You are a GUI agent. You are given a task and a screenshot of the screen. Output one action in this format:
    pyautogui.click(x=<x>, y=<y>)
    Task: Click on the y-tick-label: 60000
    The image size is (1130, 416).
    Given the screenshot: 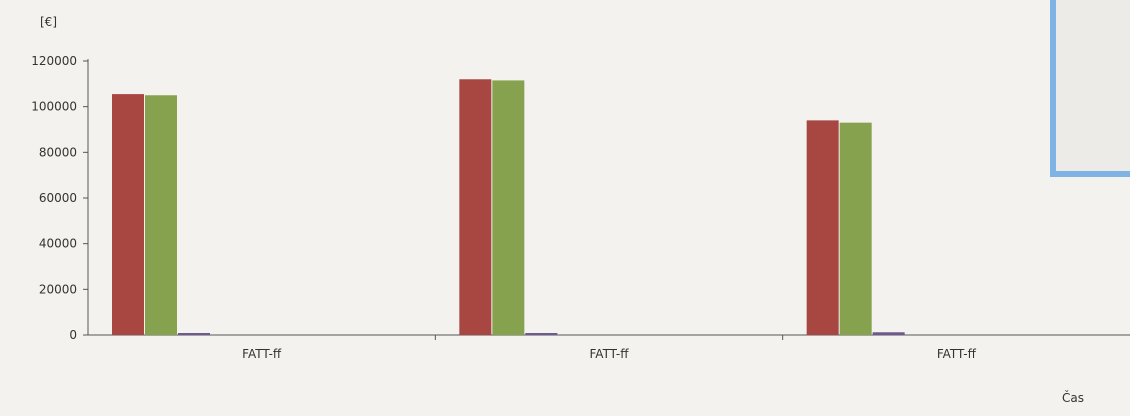 What is the action you would take?
    pyautogui.click(x=58, y=198)
    